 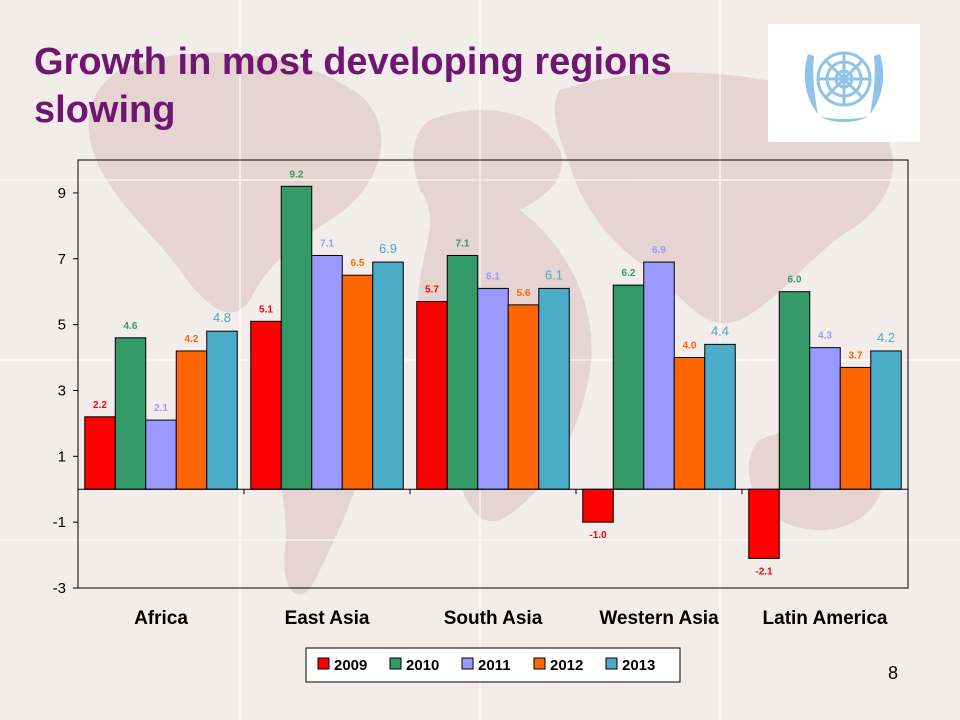 What do you see at coordinates (350, 665) in the screenshot?
I see `legend-entry: 2009` at bounding box center [350, 665].